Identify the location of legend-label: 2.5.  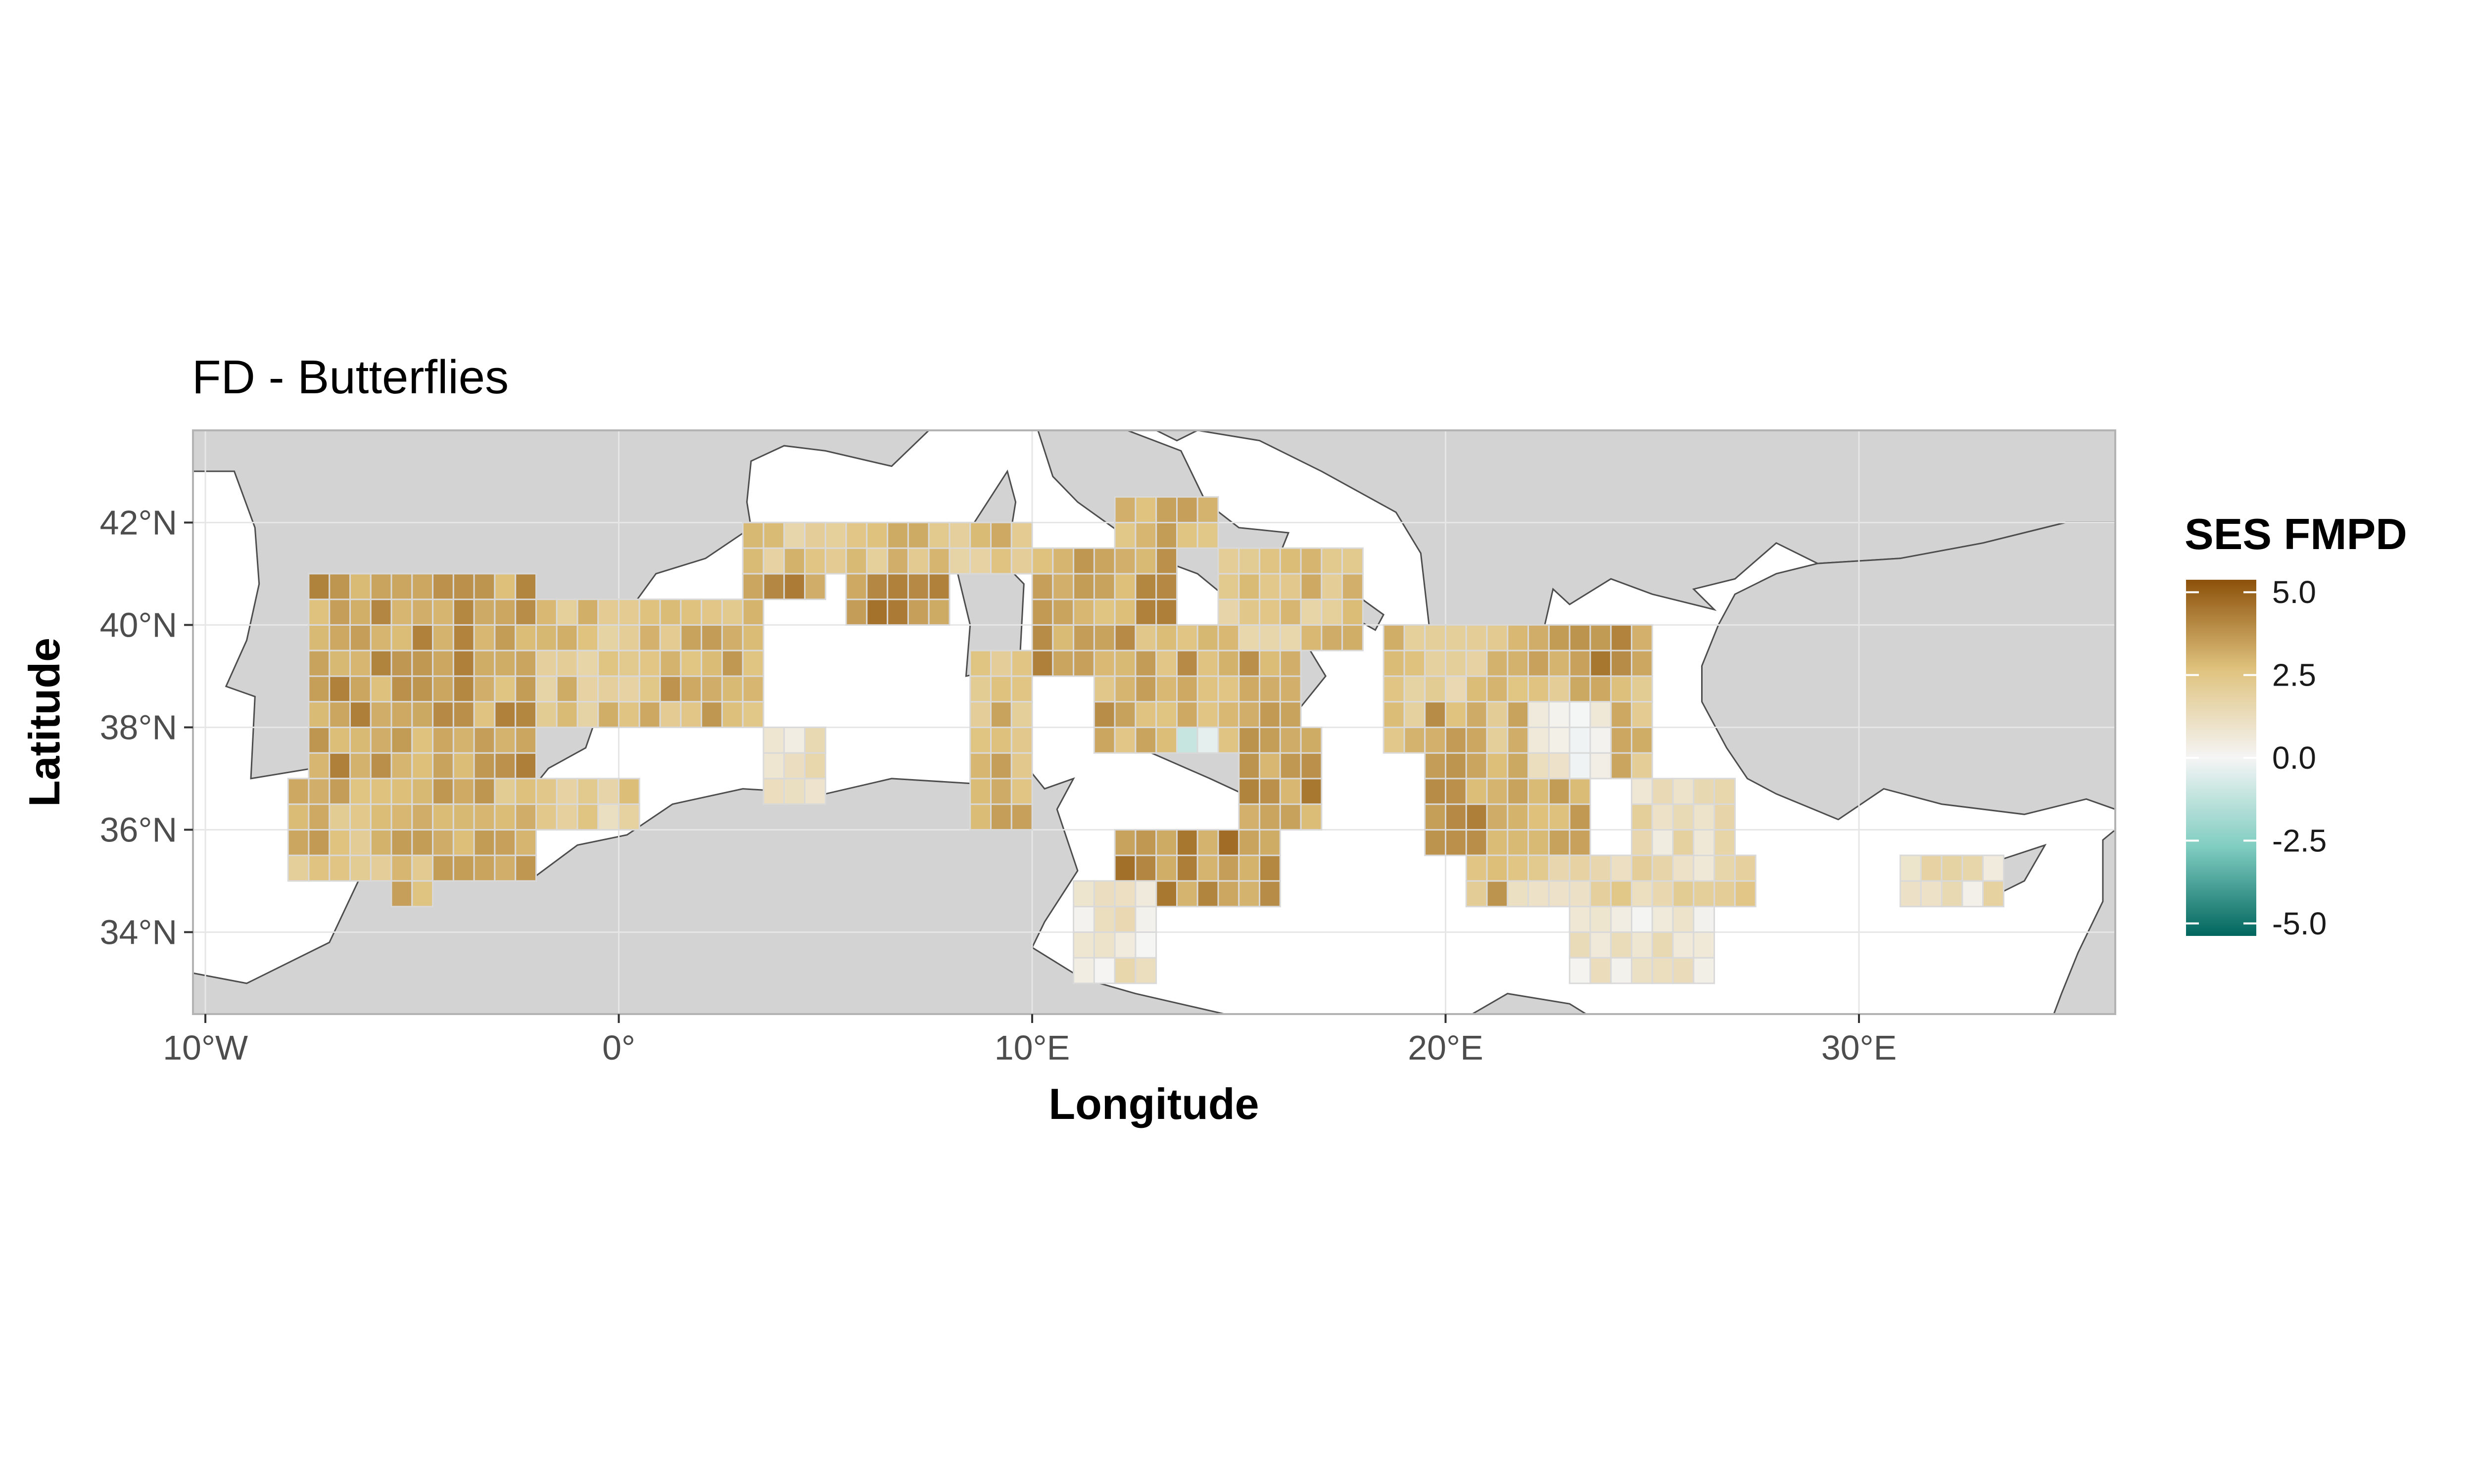
(2294, 675).